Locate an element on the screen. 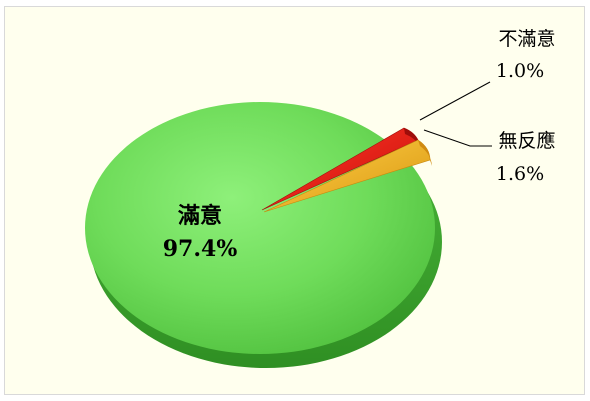 The image size is (590, 401). label-no-response-name: 無反應 is located at coordinates (526, 140).